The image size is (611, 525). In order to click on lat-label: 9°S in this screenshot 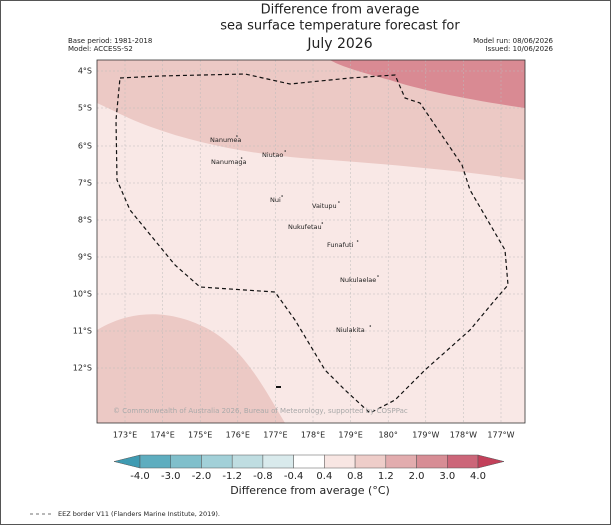, I will do `click(85, 257)`.